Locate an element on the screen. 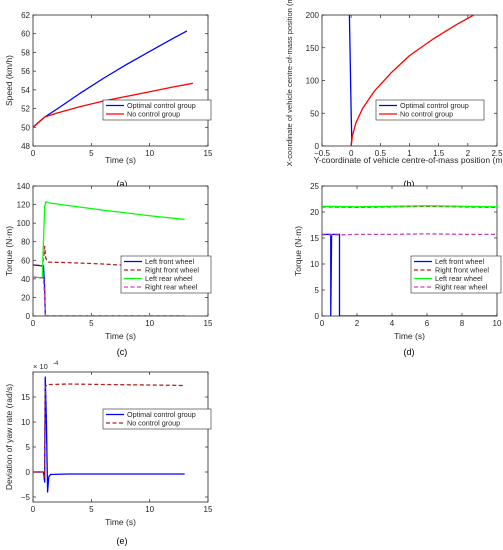  y-axis-label: Torque (N·m) is located at coordinates (9, 251).